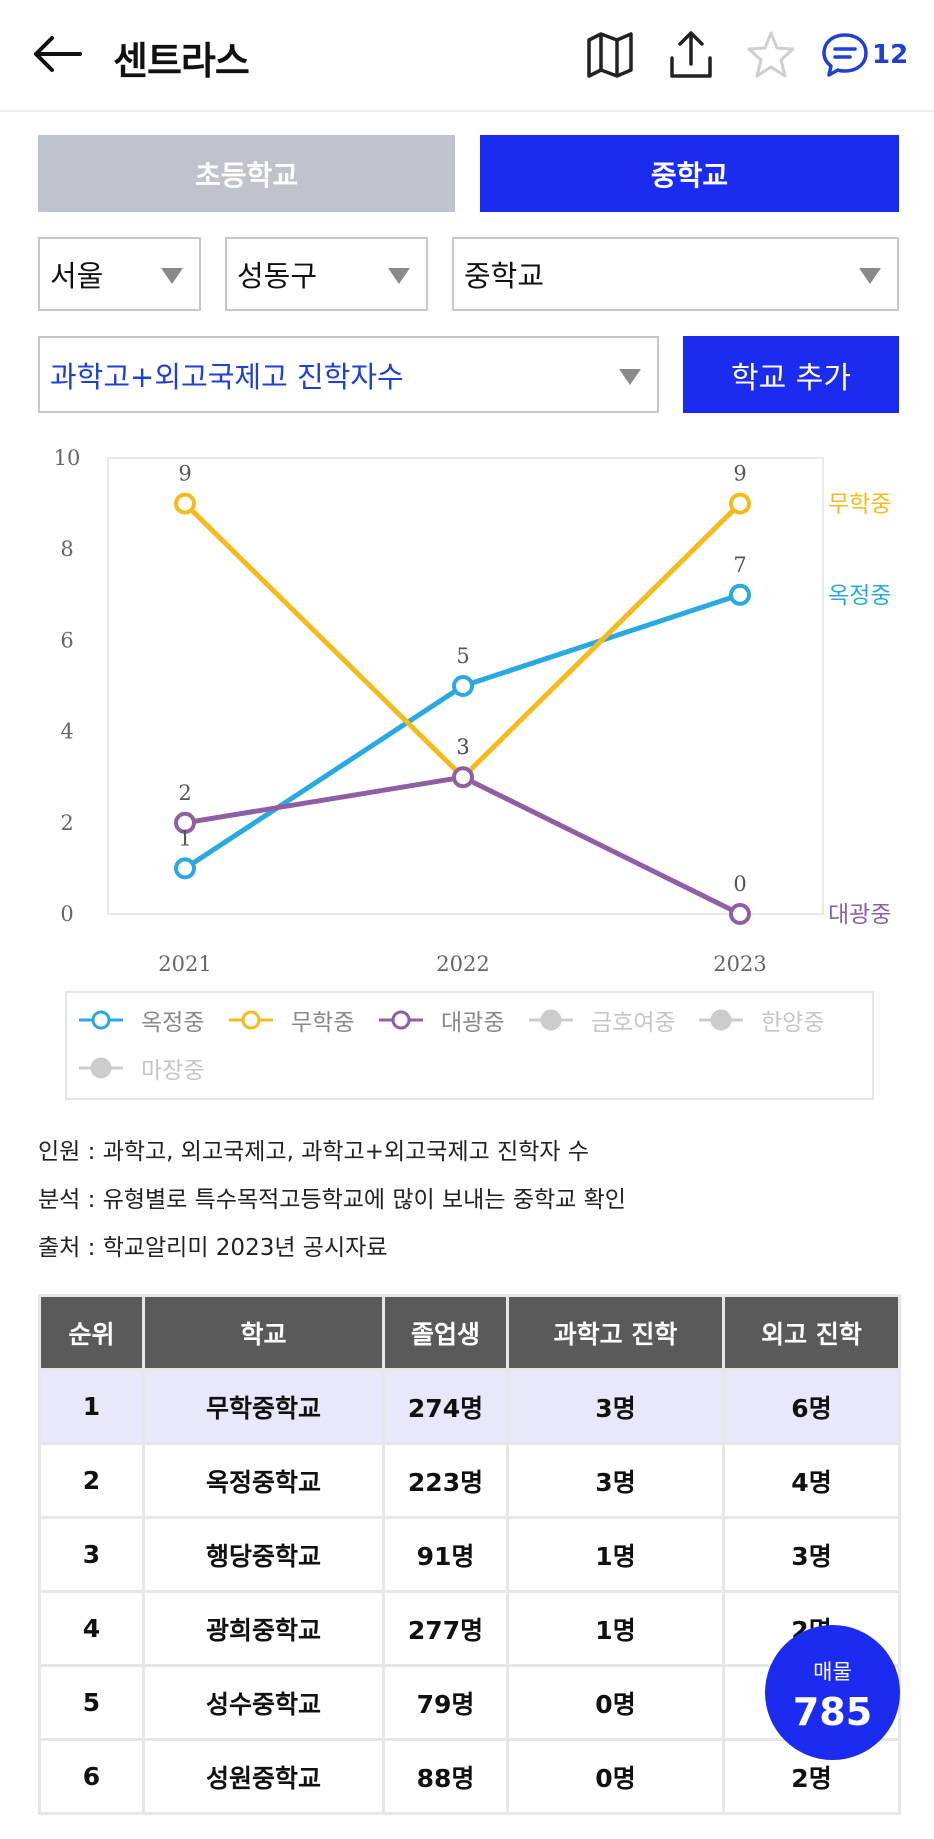 This screenshot has width=934, height=1839. I want to click on table-row: 4광희중학교277명1명2명, so click(469, 1628).